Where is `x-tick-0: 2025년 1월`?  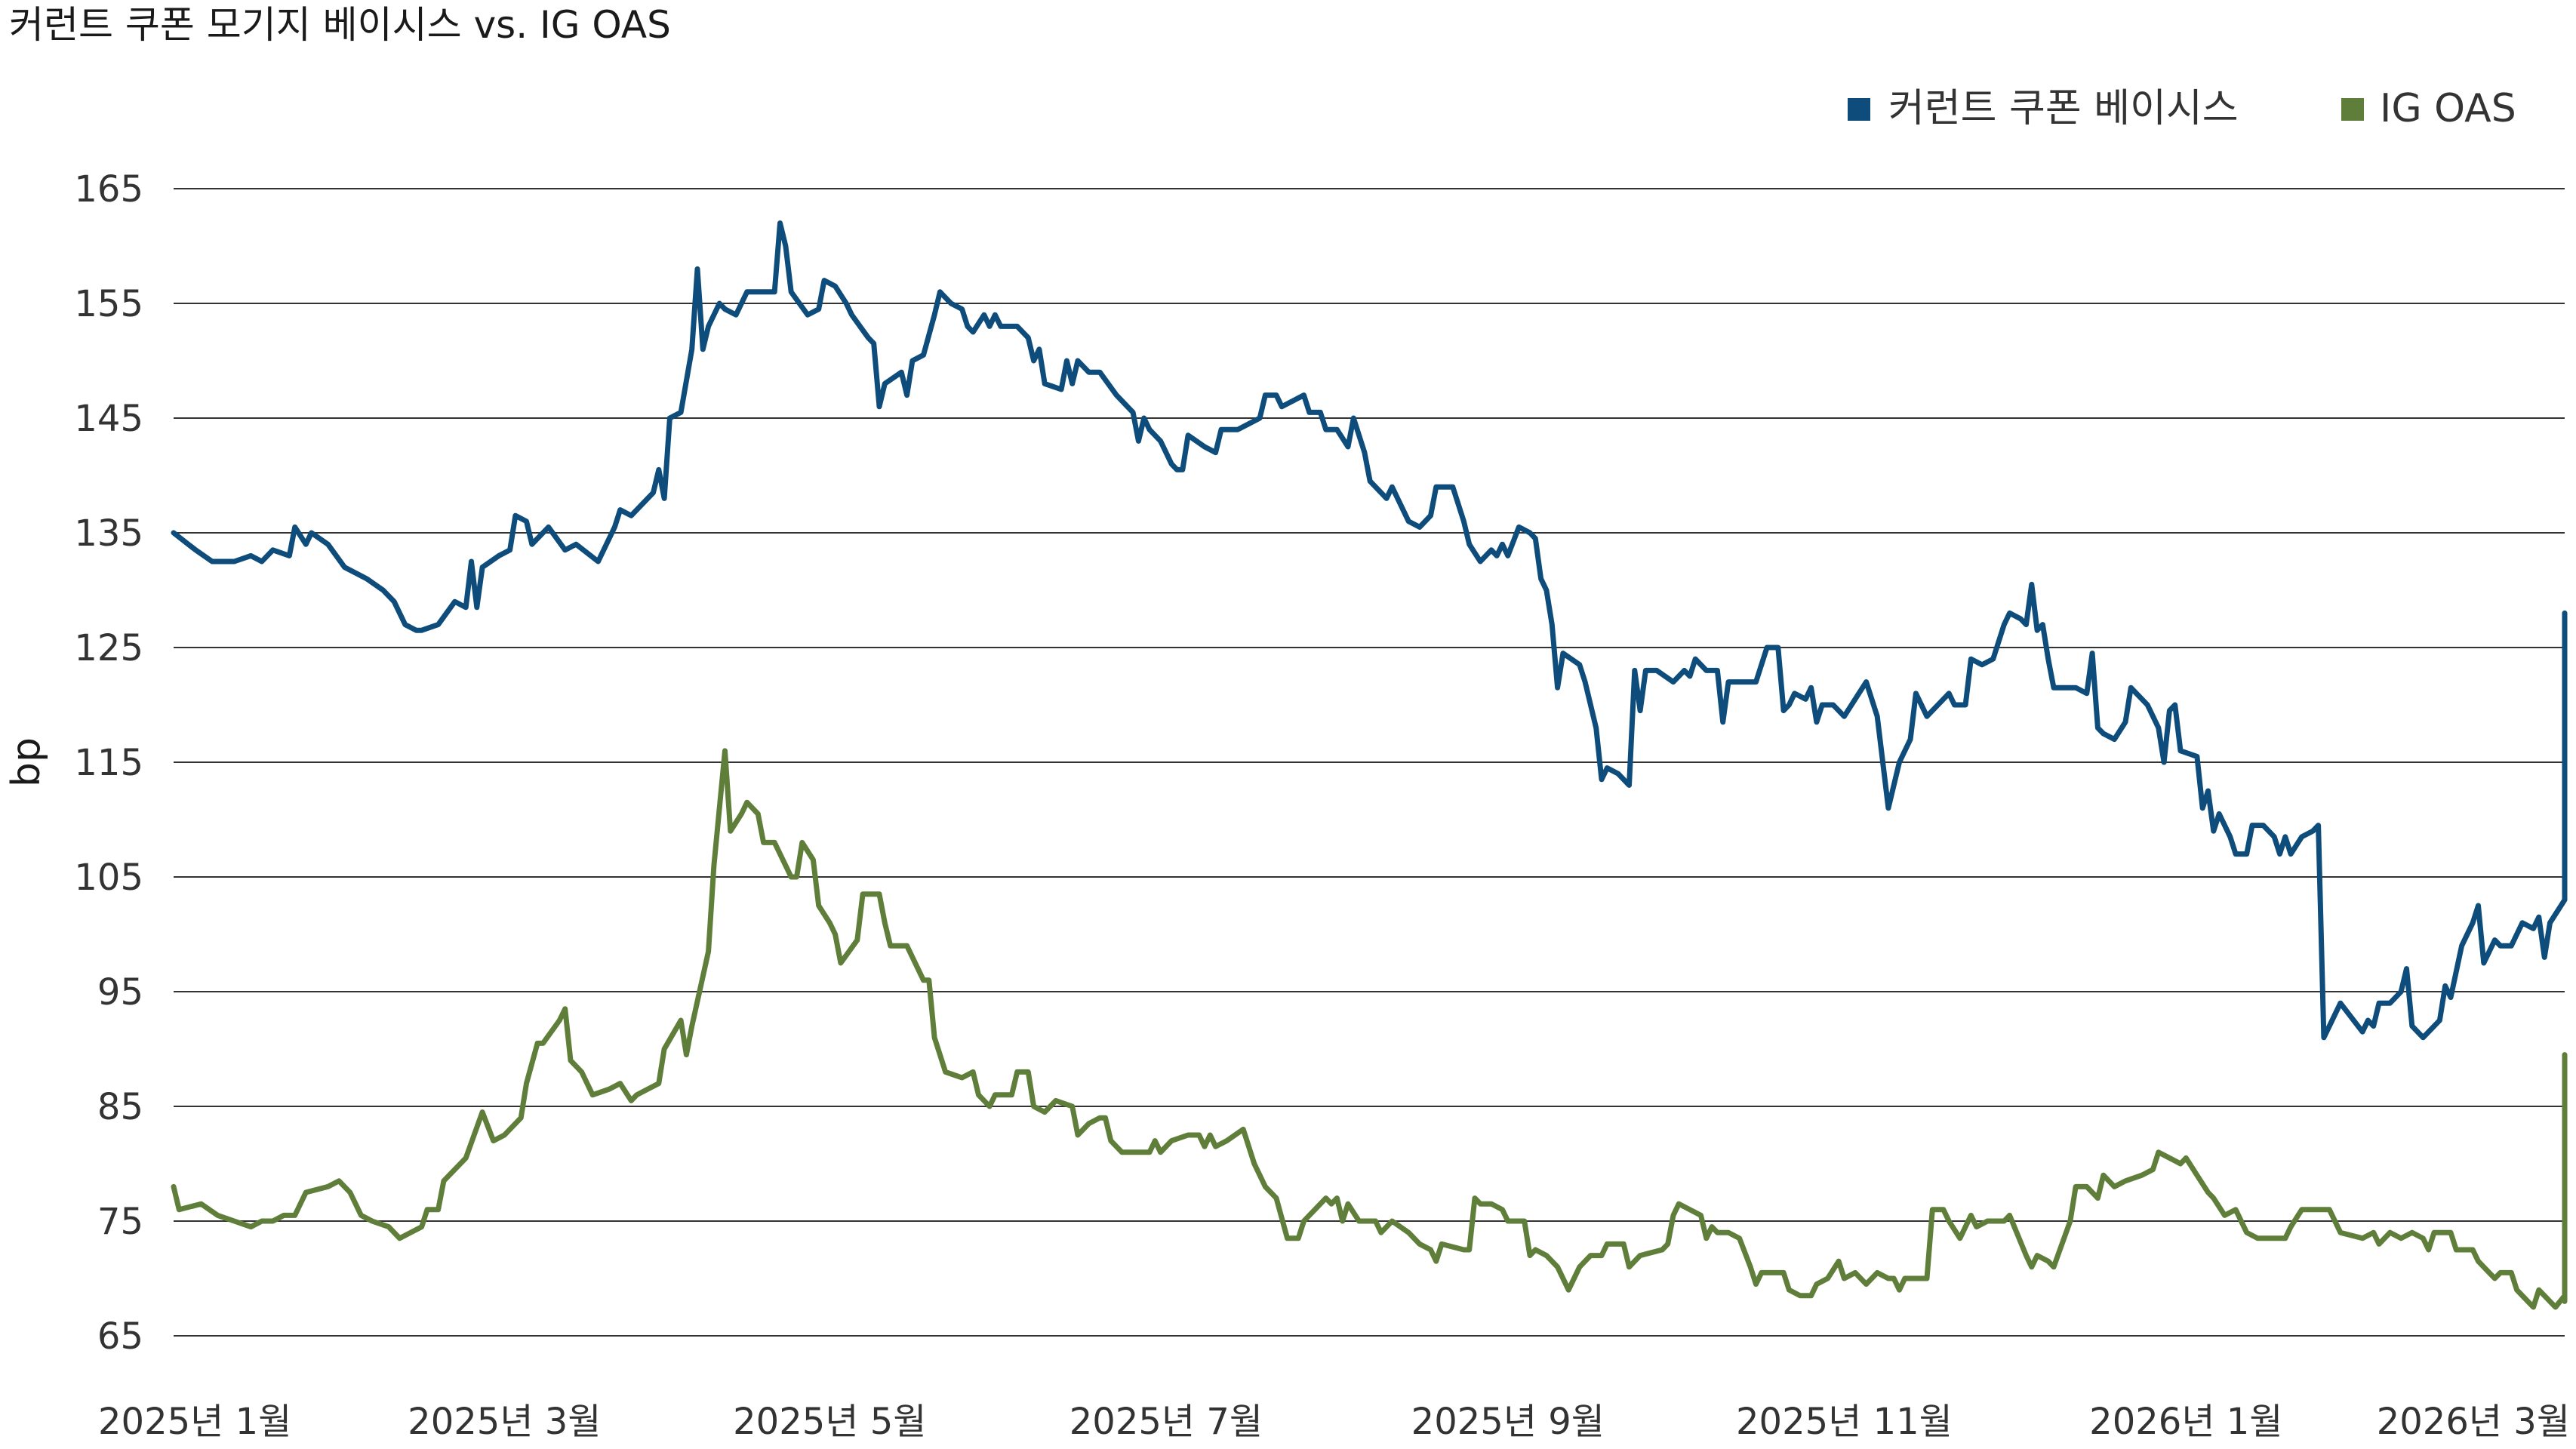
x-tick-0: 2025년 1월 is located at coordinates (194, 1422).